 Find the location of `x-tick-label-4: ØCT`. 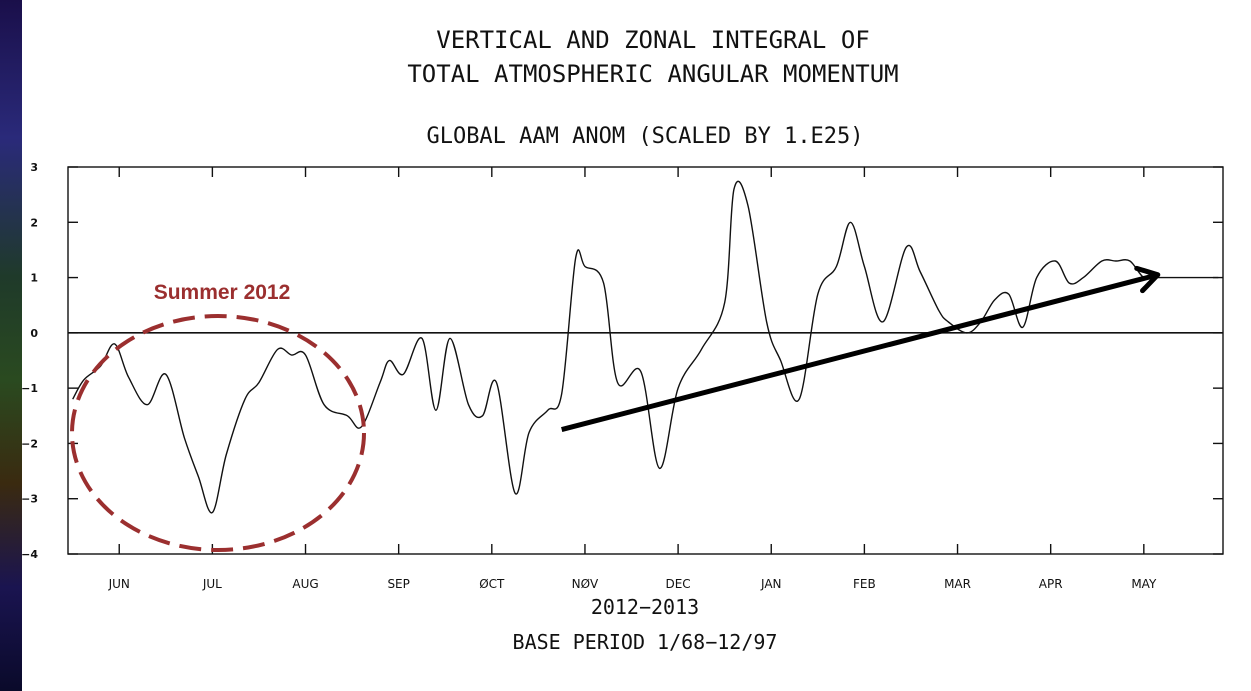

x-tick-label-4: ØCT is located at coordinates (492, 584).